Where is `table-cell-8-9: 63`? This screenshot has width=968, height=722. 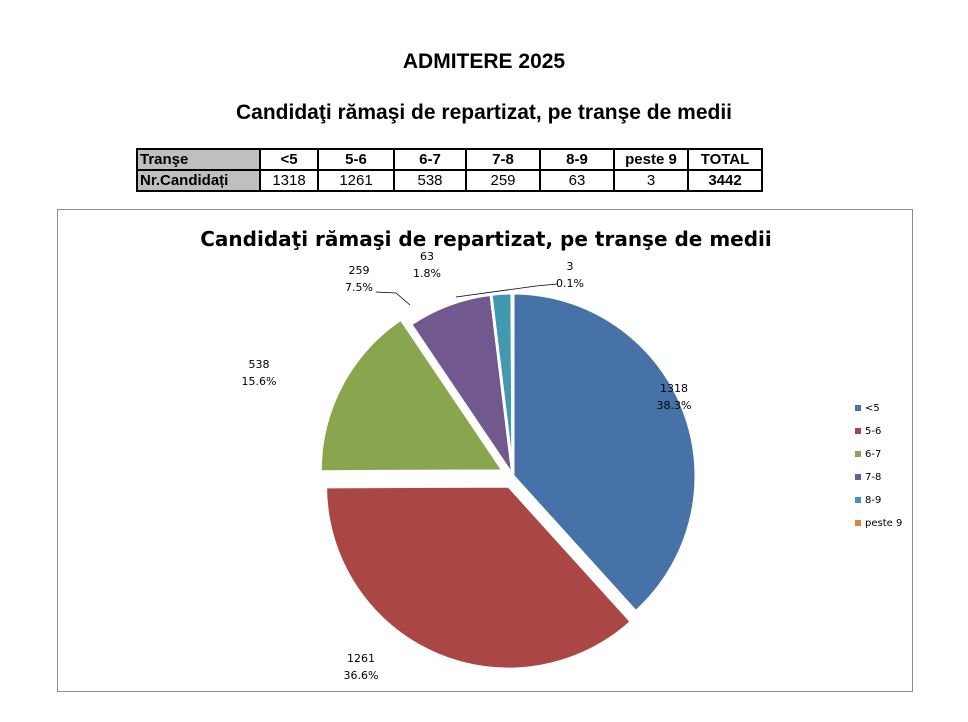 table-cell-8-9: 63 is located at coordinates (577, 180).